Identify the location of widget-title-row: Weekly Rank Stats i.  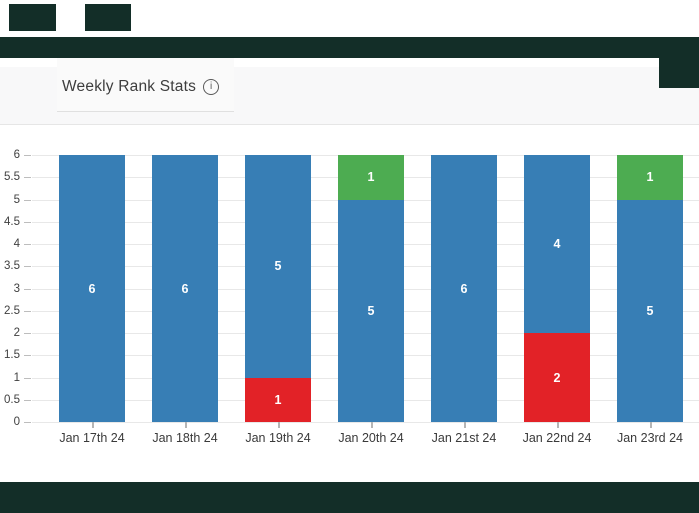
(141, 87).